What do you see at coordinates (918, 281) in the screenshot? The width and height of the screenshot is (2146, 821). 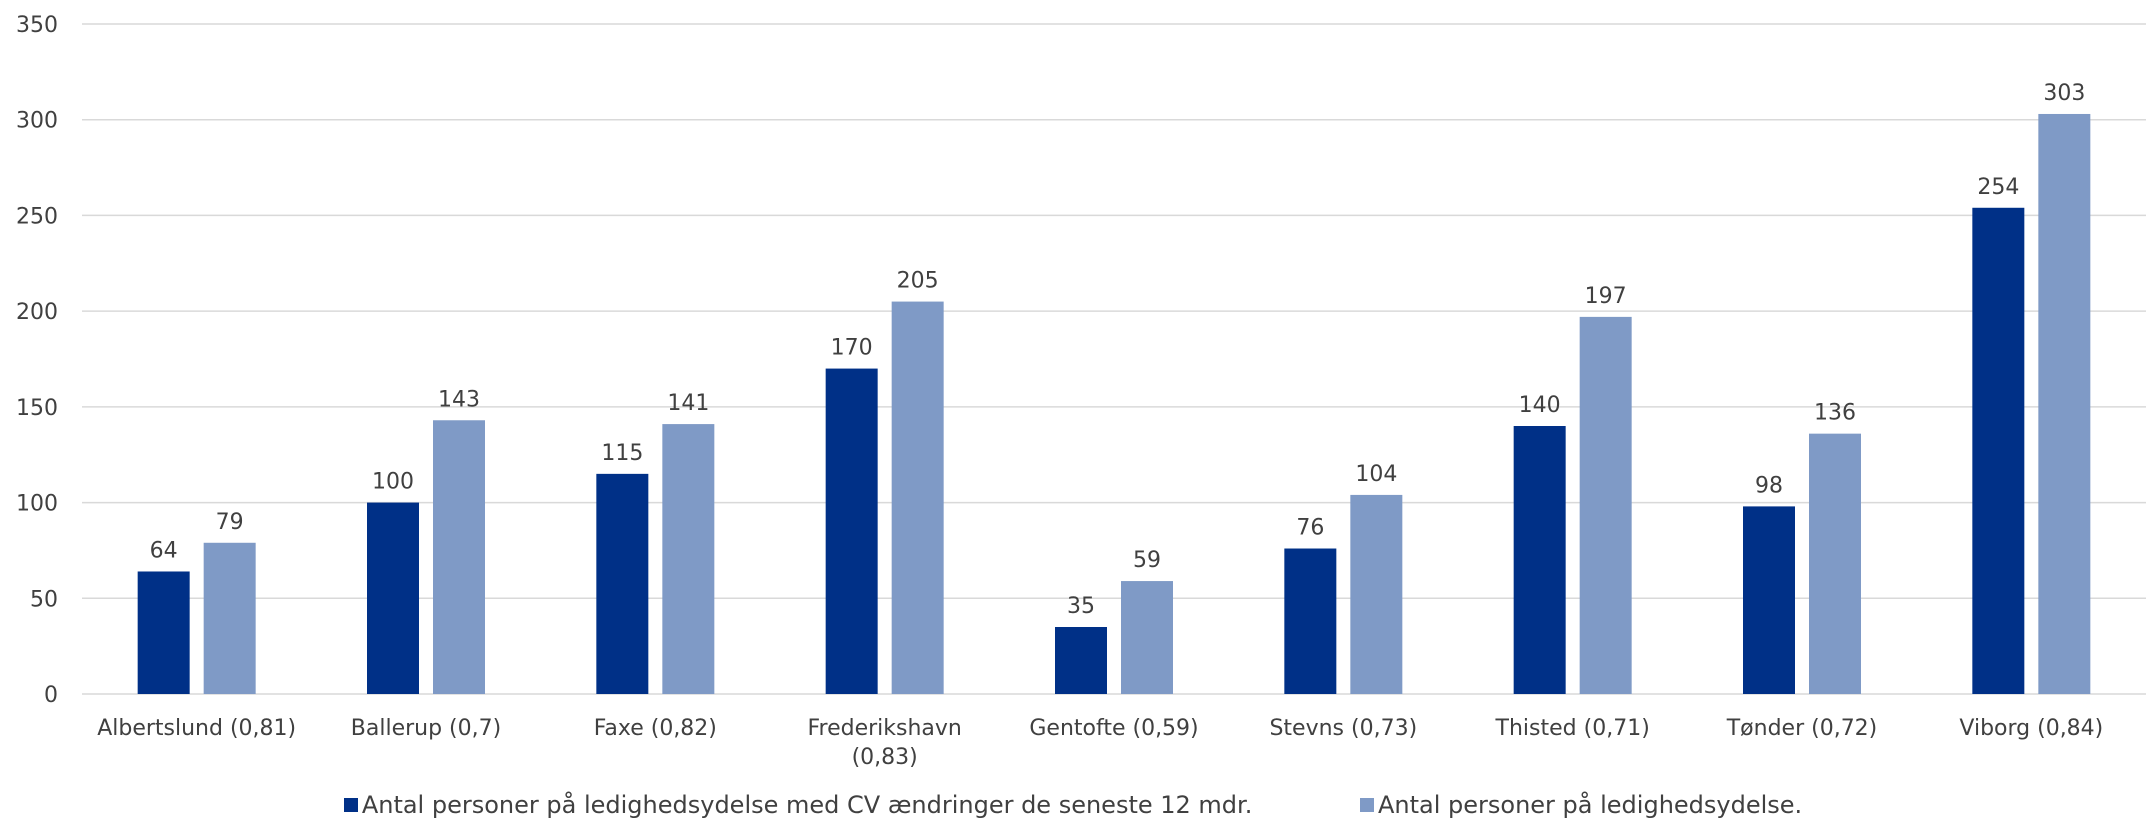 I see `data-label-s2-3: 205` at bounding box center [918, 281].